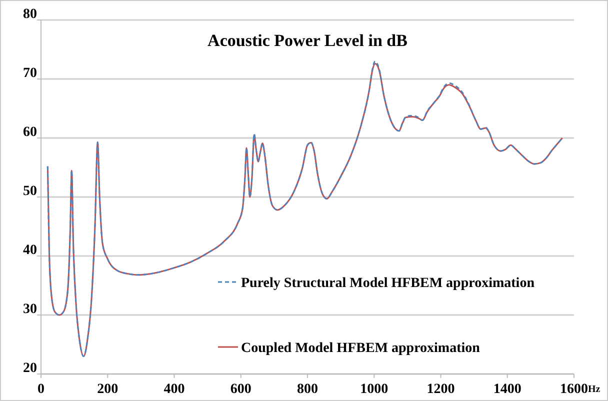  Describe the element at coordinates (388, 283) in the screenshot. I see `legend-label: Purely Structural Model HFBEM approximation` at that location.